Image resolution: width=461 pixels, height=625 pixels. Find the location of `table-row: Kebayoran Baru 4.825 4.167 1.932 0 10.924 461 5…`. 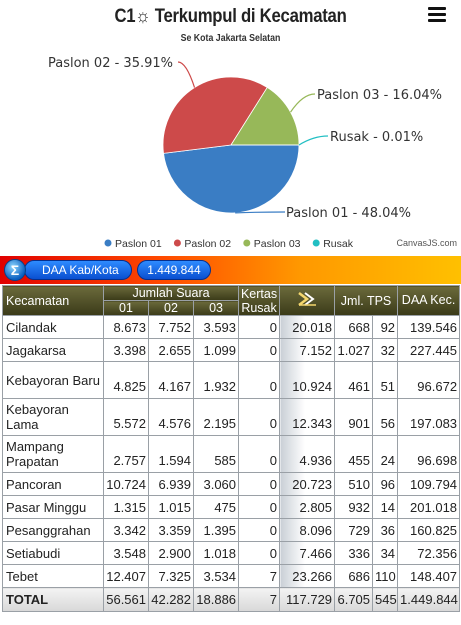

table-row: Kebayoran Baru 4.825 4.167 1.932 0 10.924 461 5… is located at coordinates (231, 380).